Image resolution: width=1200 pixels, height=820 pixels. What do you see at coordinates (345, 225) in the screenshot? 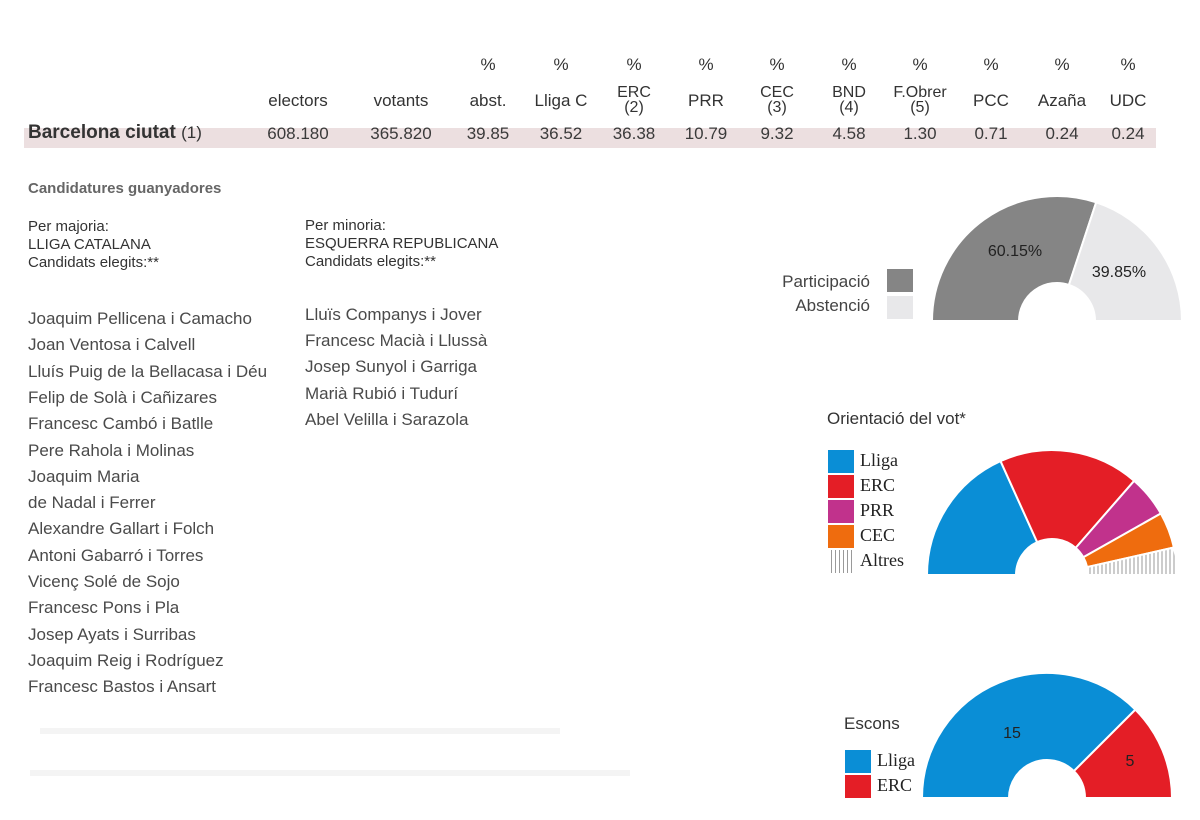
I see `minority-label: Per minoria:` at bounding box center [345, 225].